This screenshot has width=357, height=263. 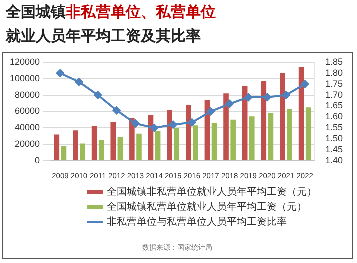 What do you see at coordinates (27, 111) in the screenshot?
I see `y-tick-label: 60000` at bounding box center [27, 111].